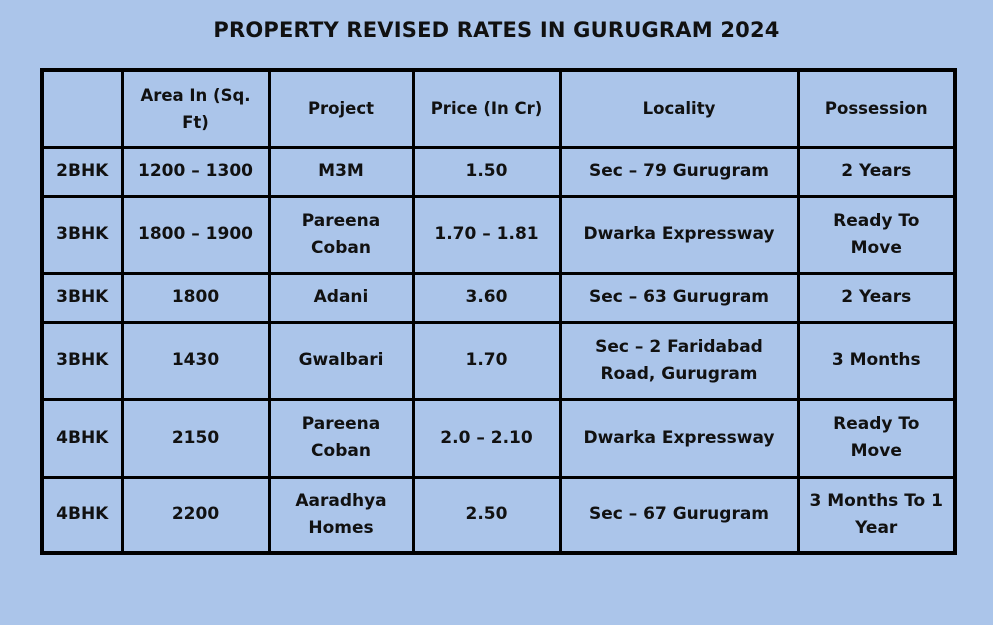 Image resolution: width=993 pixels, height=625 pixels. What do you see at coordinates (679, 297) in the screenshot?
I see `table-cell: Sec – 63 Gurugram` at bounding box center [679, 297].